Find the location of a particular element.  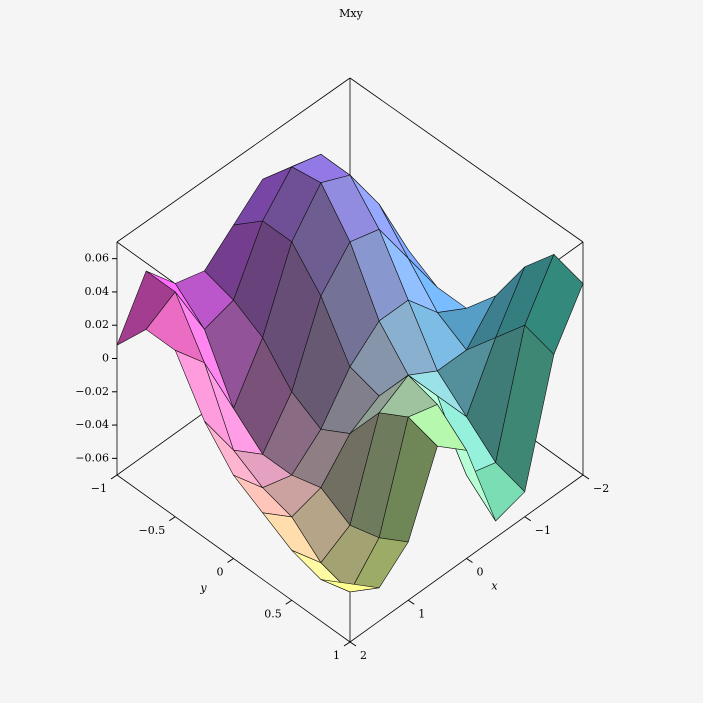

z-tick-label: 0.02 is located at coordinates (97, 324).